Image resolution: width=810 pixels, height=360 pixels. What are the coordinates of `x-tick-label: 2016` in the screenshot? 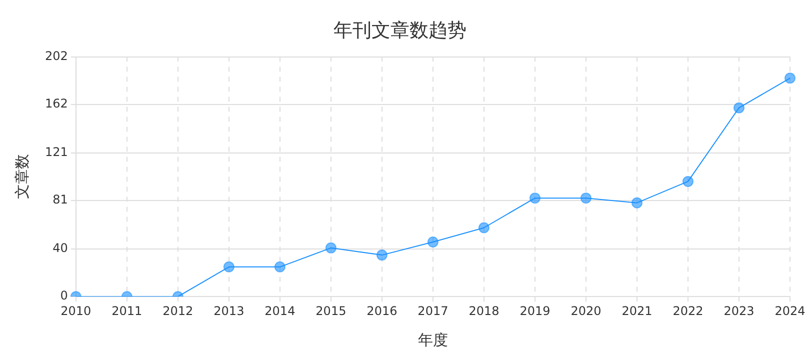 It's located at (382, 311).